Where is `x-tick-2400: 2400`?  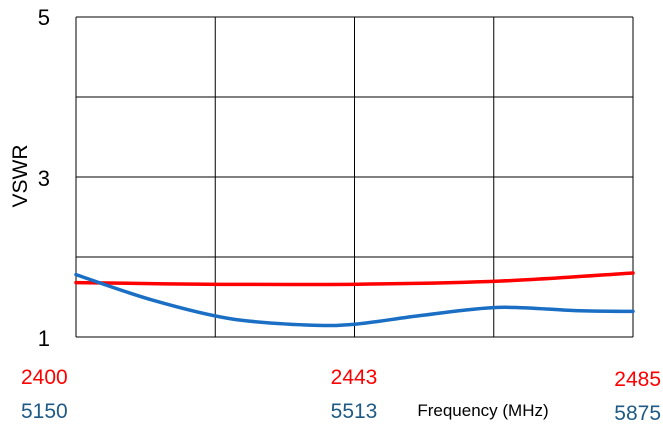 x-tick-2400: 2400 is located at coordinates (44, 377).